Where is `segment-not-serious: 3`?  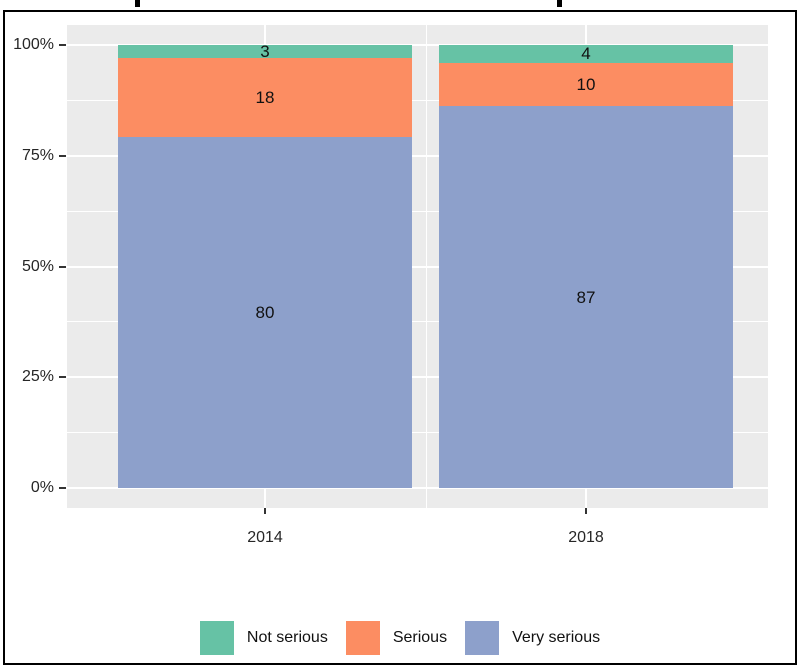
segment-not-serious: 3 is located at coordinates (265, 52).